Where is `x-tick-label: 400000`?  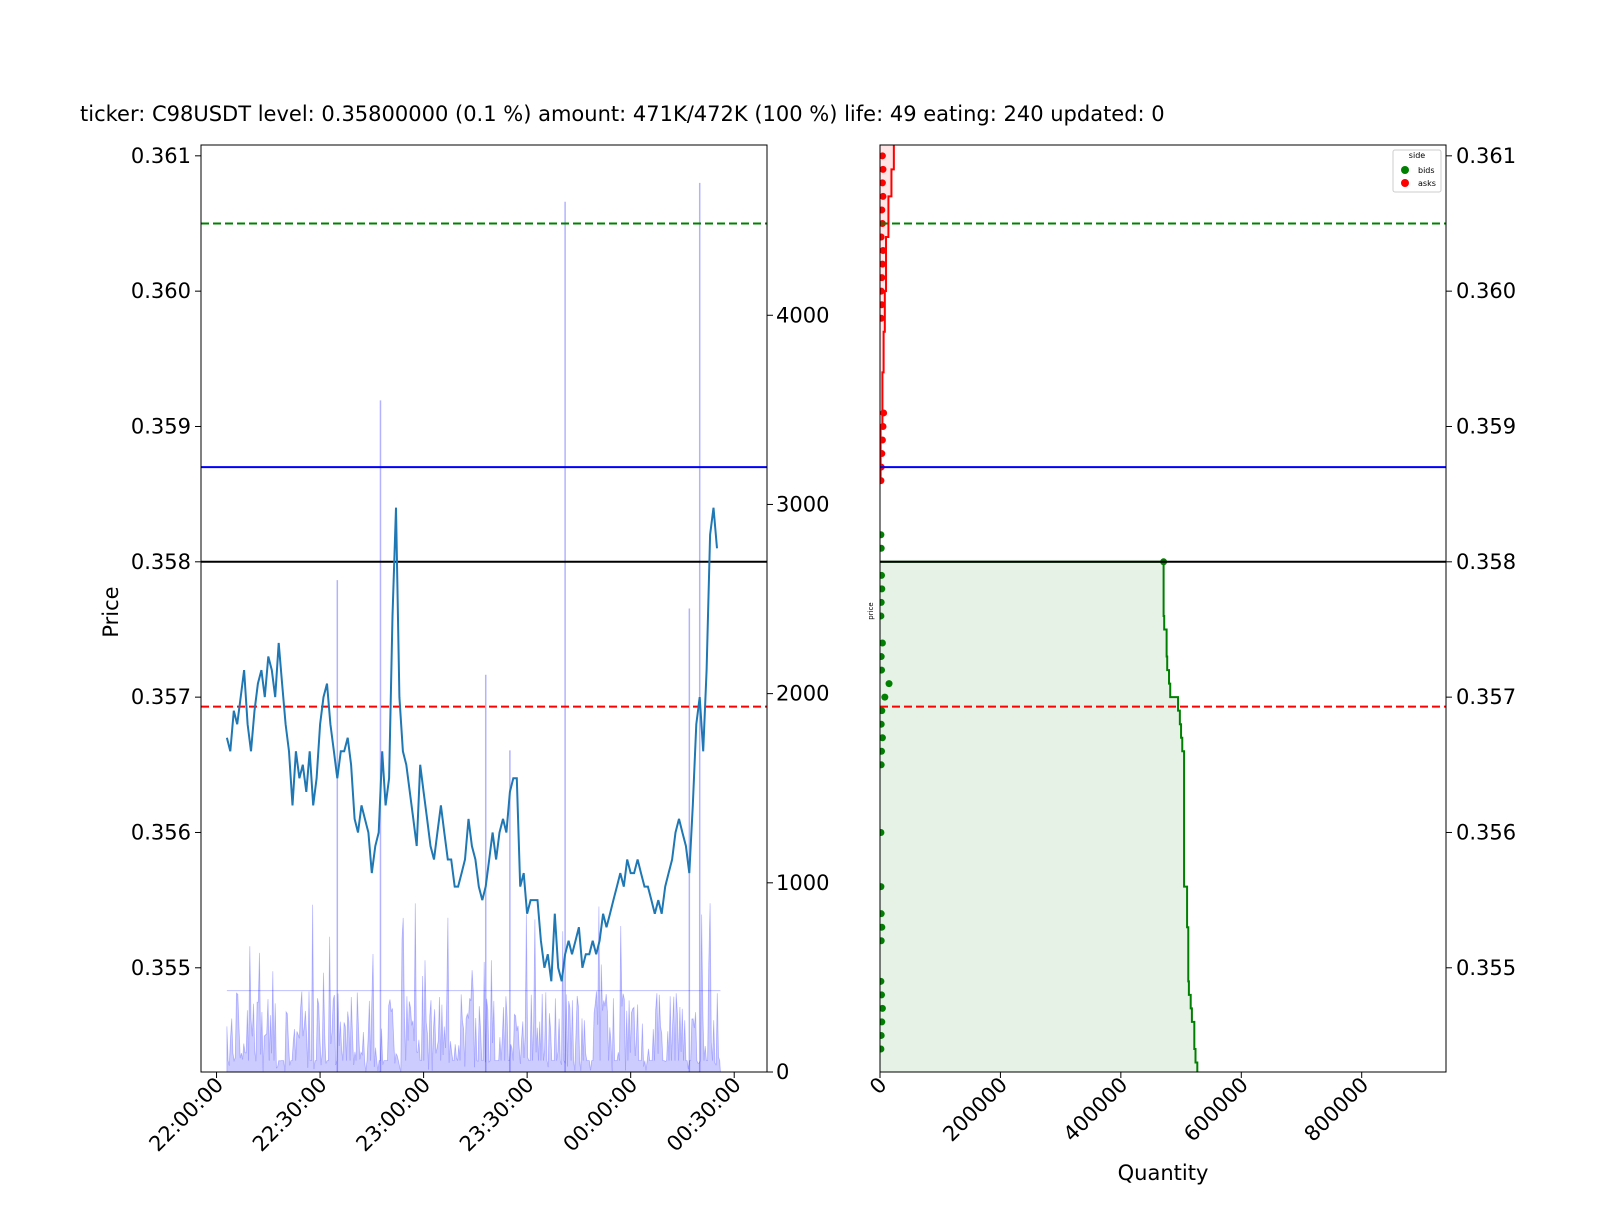 x-tick-label: 400000 is located at coordinates (1096, 1110).